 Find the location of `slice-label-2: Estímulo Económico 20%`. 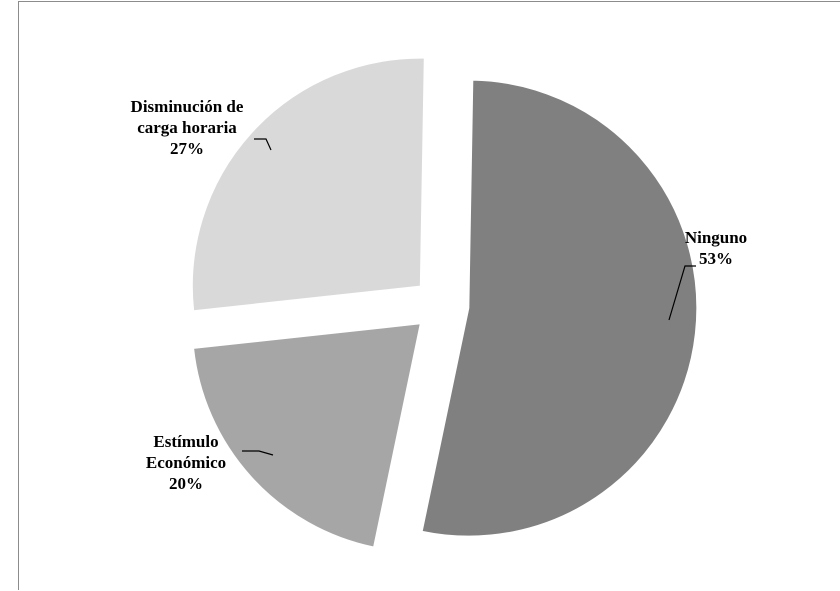

slice-label-2: Estímulo Económico 20% is located at coordinates (186, 462).